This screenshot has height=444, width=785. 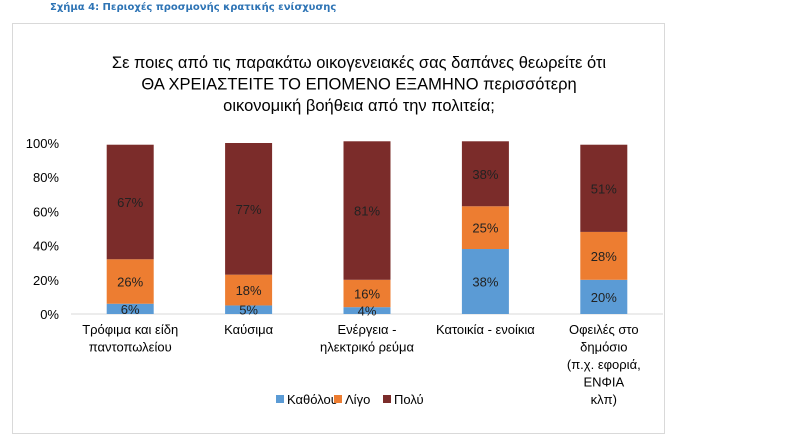 What do you see at coordinates (130, 329) in the screenshot?
I see `category-label: Τρόφιμα και είδη` at bounding box center [130, 329].